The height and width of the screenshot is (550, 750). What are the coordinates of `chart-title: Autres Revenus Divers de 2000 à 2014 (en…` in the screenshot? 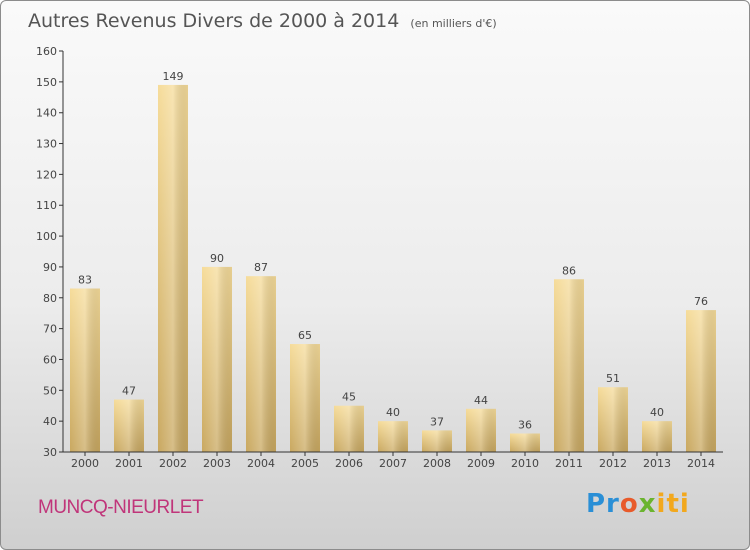 It's located at (262, 21).